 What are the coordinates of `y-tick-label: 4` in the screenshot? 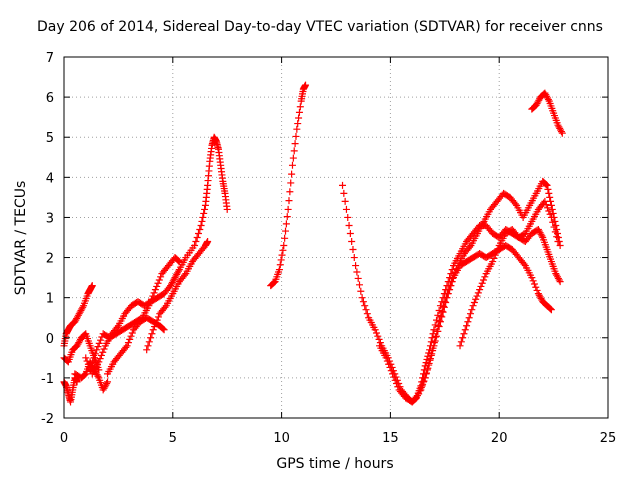 It's located at (50, 178).